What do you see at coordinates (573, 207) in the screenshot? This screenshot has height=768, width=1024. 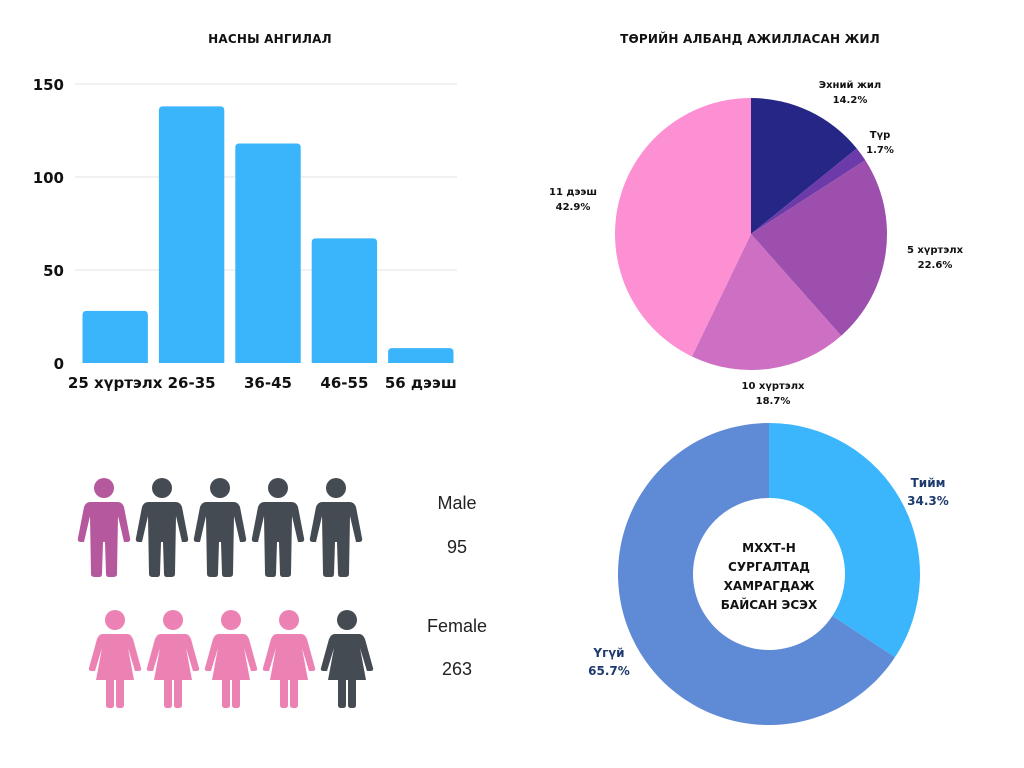 I see `pie-slice-value: 42.9%` at bounding box center [573, 207].